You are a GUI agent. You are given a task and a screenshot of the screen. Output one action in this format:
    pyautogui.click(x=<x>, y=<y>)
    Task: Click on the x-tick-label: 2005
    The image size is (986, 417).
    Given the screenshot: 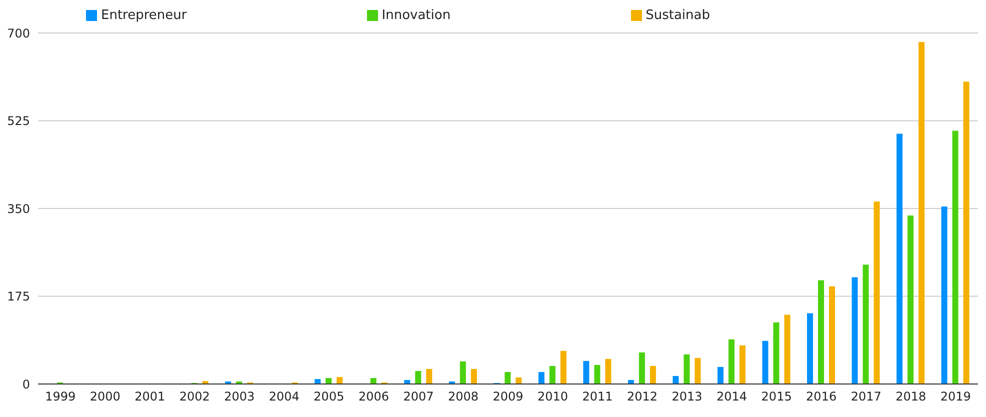 What is the action you would take?
    pyautogui.click(x=329, y=397)
    